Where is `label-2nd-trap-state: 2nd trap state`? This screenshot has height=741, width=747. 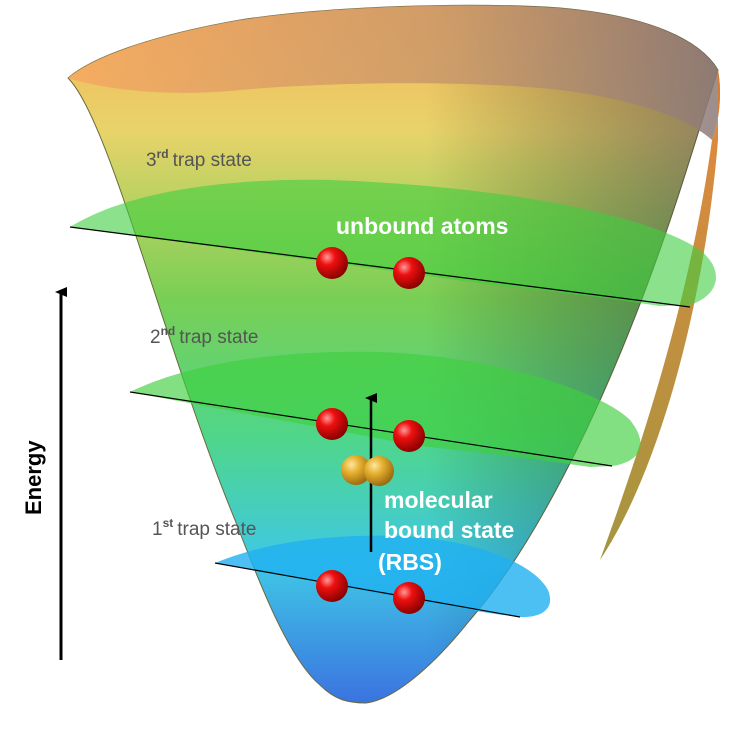
label-2nd-trap-state: 2nd trap state is located at coordinates (204, 336).